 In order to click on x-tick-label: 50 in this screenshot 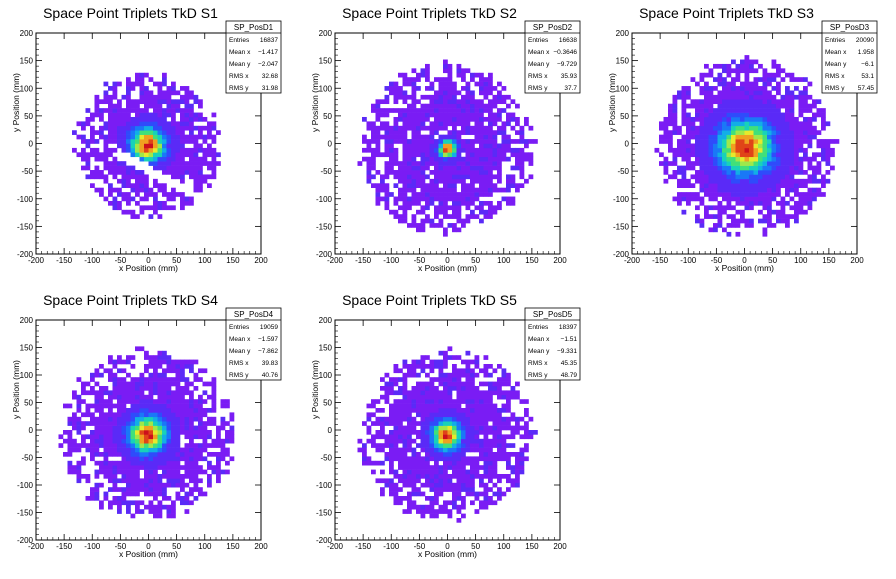, I will do `click(176, 260)`.